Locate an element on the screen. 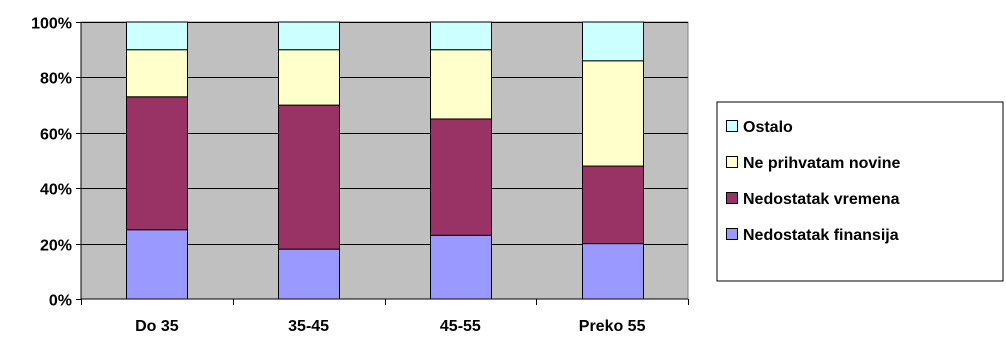 The height and width of the screenshot is (341, 1006). legend-label: Ostalo is located at coordinates (768, 127).